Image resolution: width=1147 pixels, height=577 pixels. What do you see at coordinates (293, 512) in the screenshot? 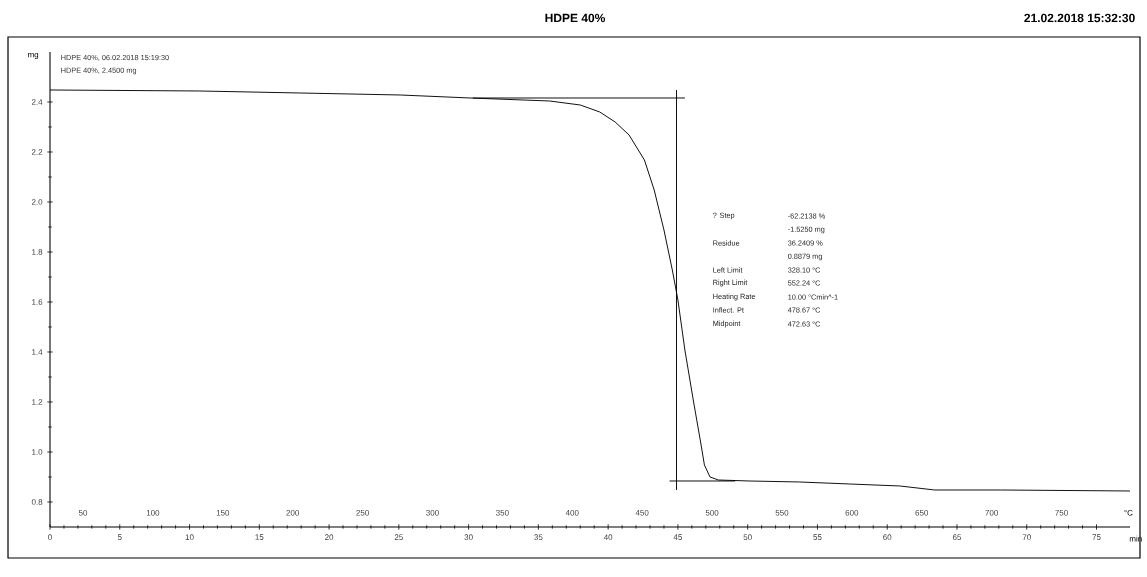
I see `x2-tick-label: 200` at bounding box center [293, 512].